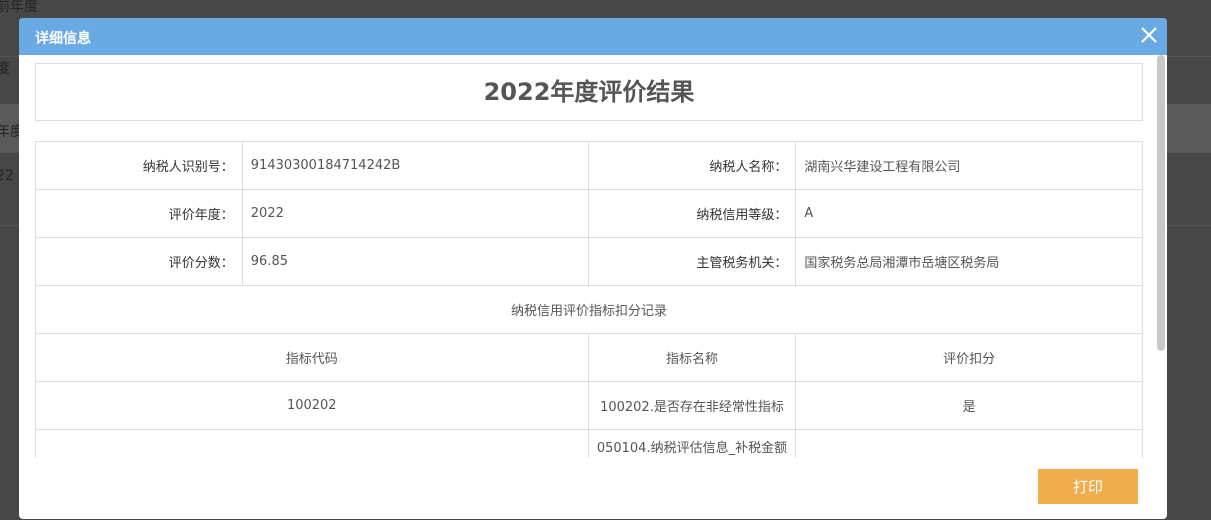  I want to click on index-name: 050104.纳税评估信息_补税金额1万元以上且占当年应纳税额, so click(692, 443).